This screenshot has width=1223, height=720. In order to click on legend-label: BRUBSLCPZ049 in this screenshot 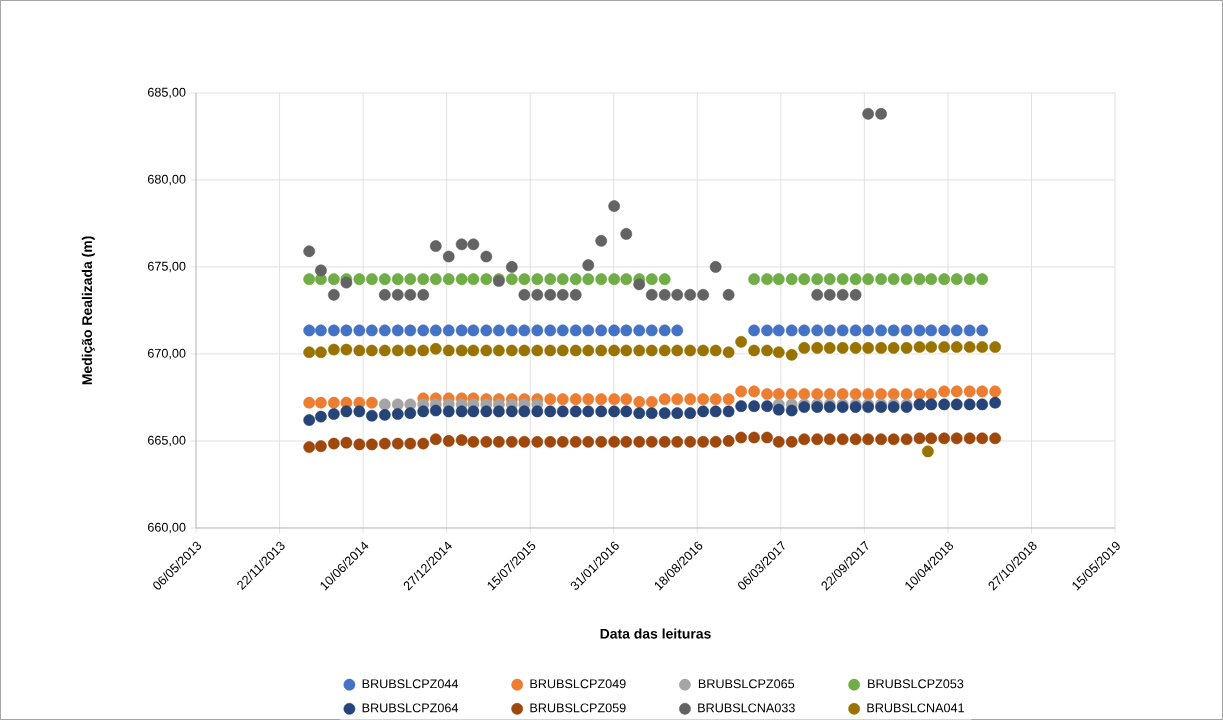, I will do `click(578, 684)`.